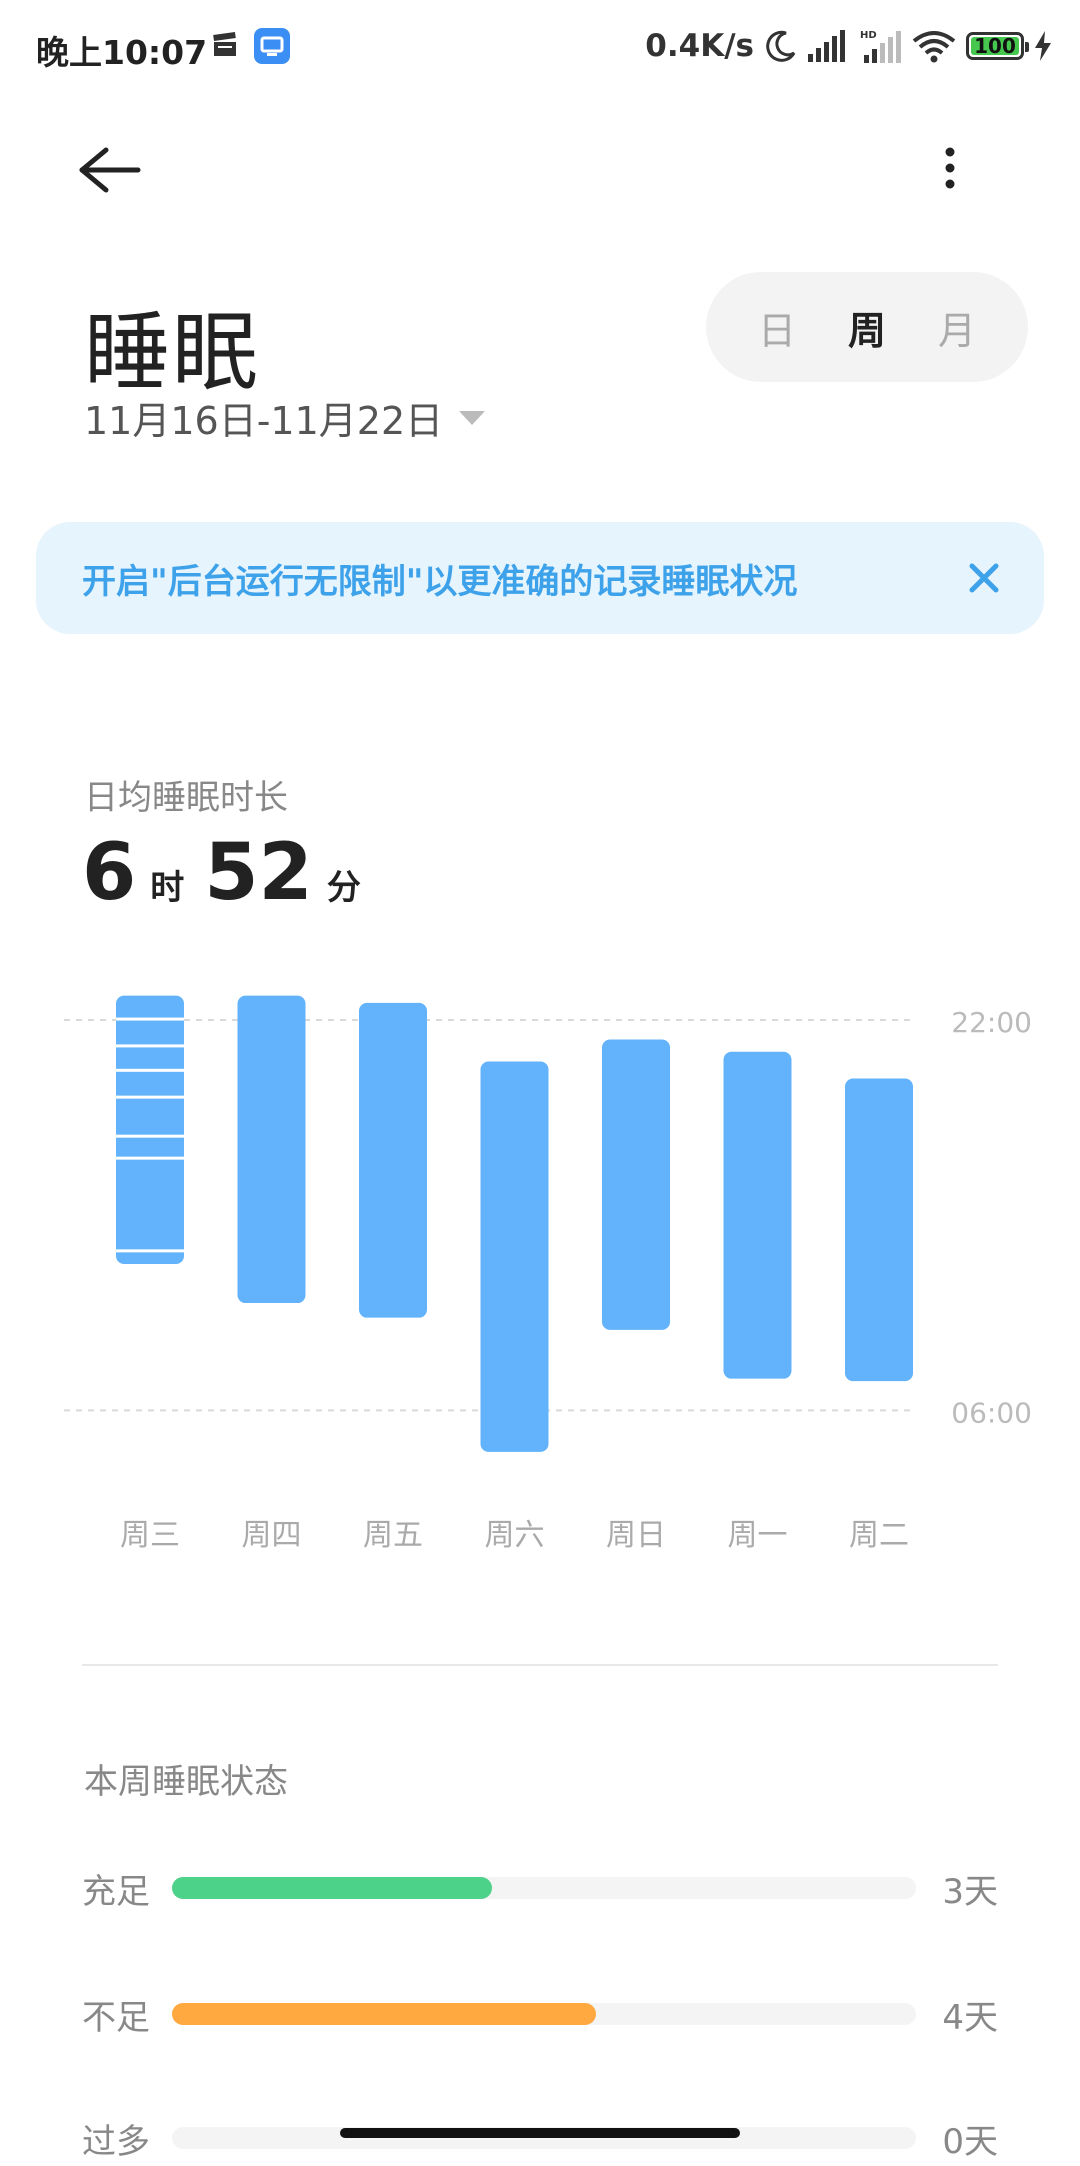 Image resolution: width=1080 pixels, height=2166 pixels. What do you see at coordinates (540, 1665) in the screenshot?
I see `divider` at bounding box center [540, 1665].